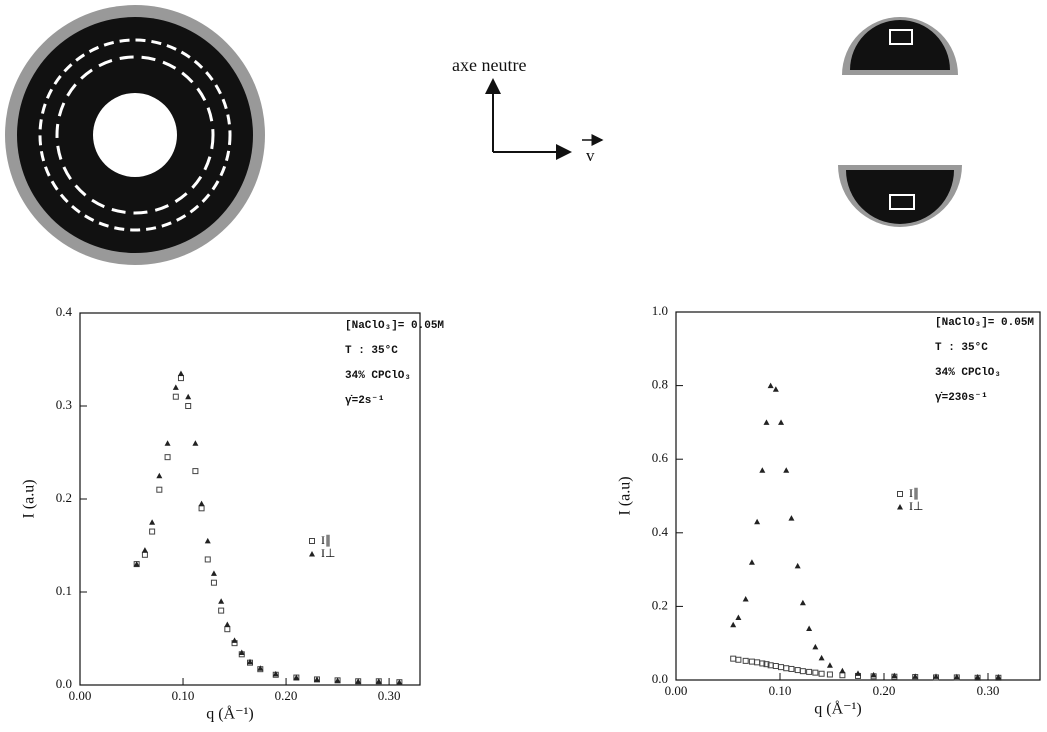  What do you see at coordinates (961, 398) in the screenshot?
I see `annotation: γ̇=230s⁻¹` at bounding box center [961, 398].